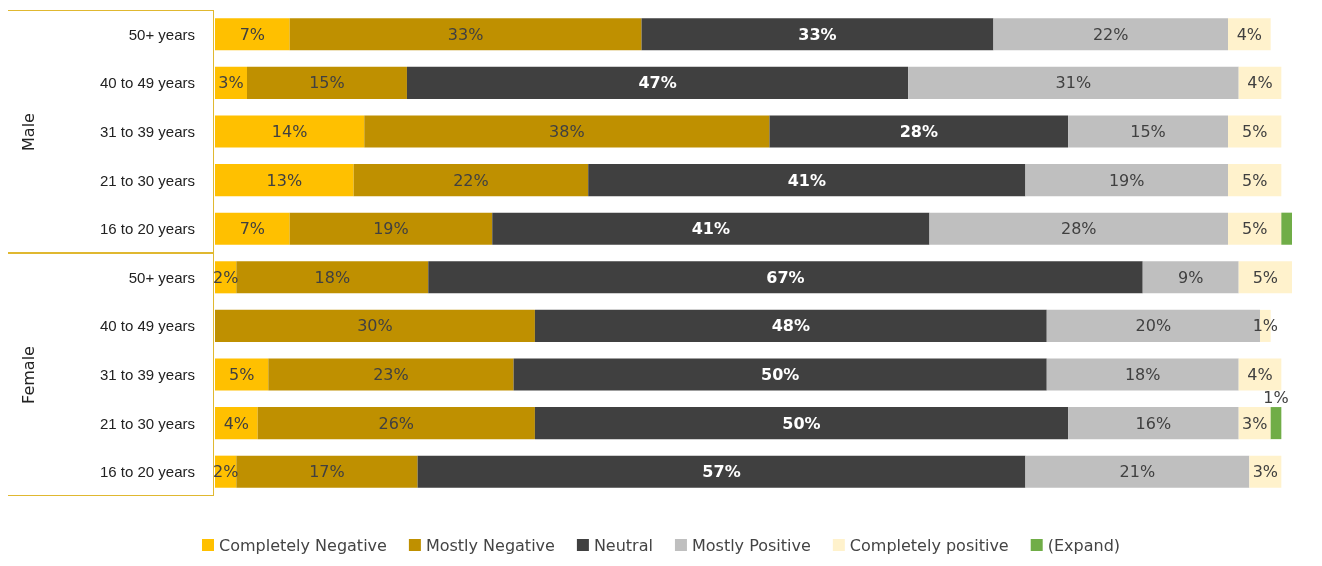 The height and width of the screenshot is (566, 1322). What do you see at coordinates (28, 131) in the screenshot?
I see `text: Male` at bounding box center [28, 131].